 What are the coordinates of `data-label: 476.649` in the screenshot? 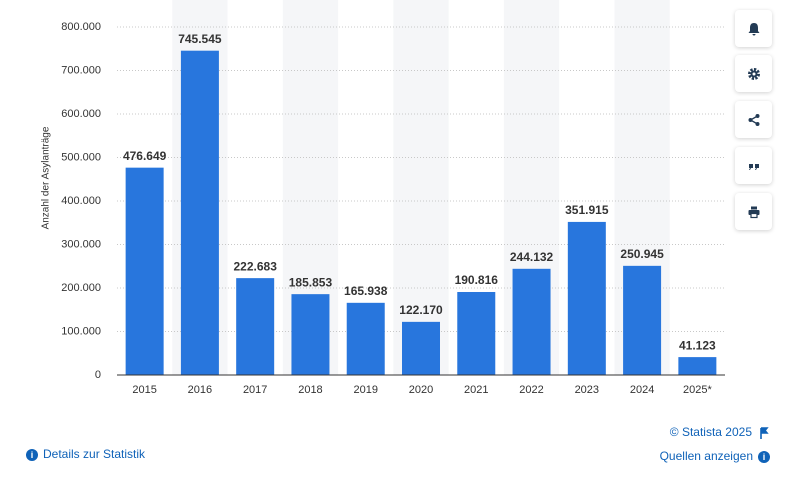 It's located at (145, 156).